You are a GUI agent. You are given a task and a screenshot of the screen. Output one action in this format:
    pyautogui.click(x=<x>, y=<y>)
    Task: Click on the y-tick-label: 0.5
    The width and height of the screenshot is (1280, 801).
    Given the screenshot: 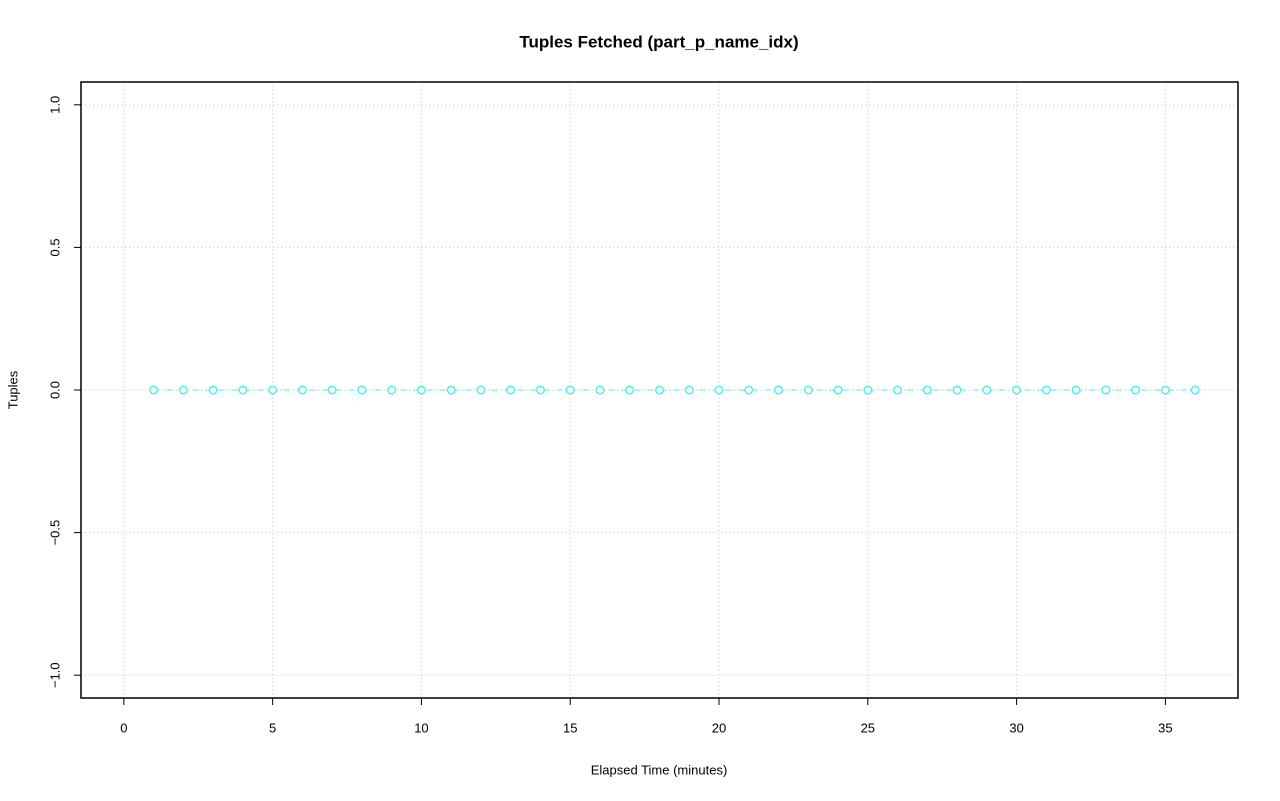 What is the action you would take?
    pyautogui.click(x=54, y=247)
    